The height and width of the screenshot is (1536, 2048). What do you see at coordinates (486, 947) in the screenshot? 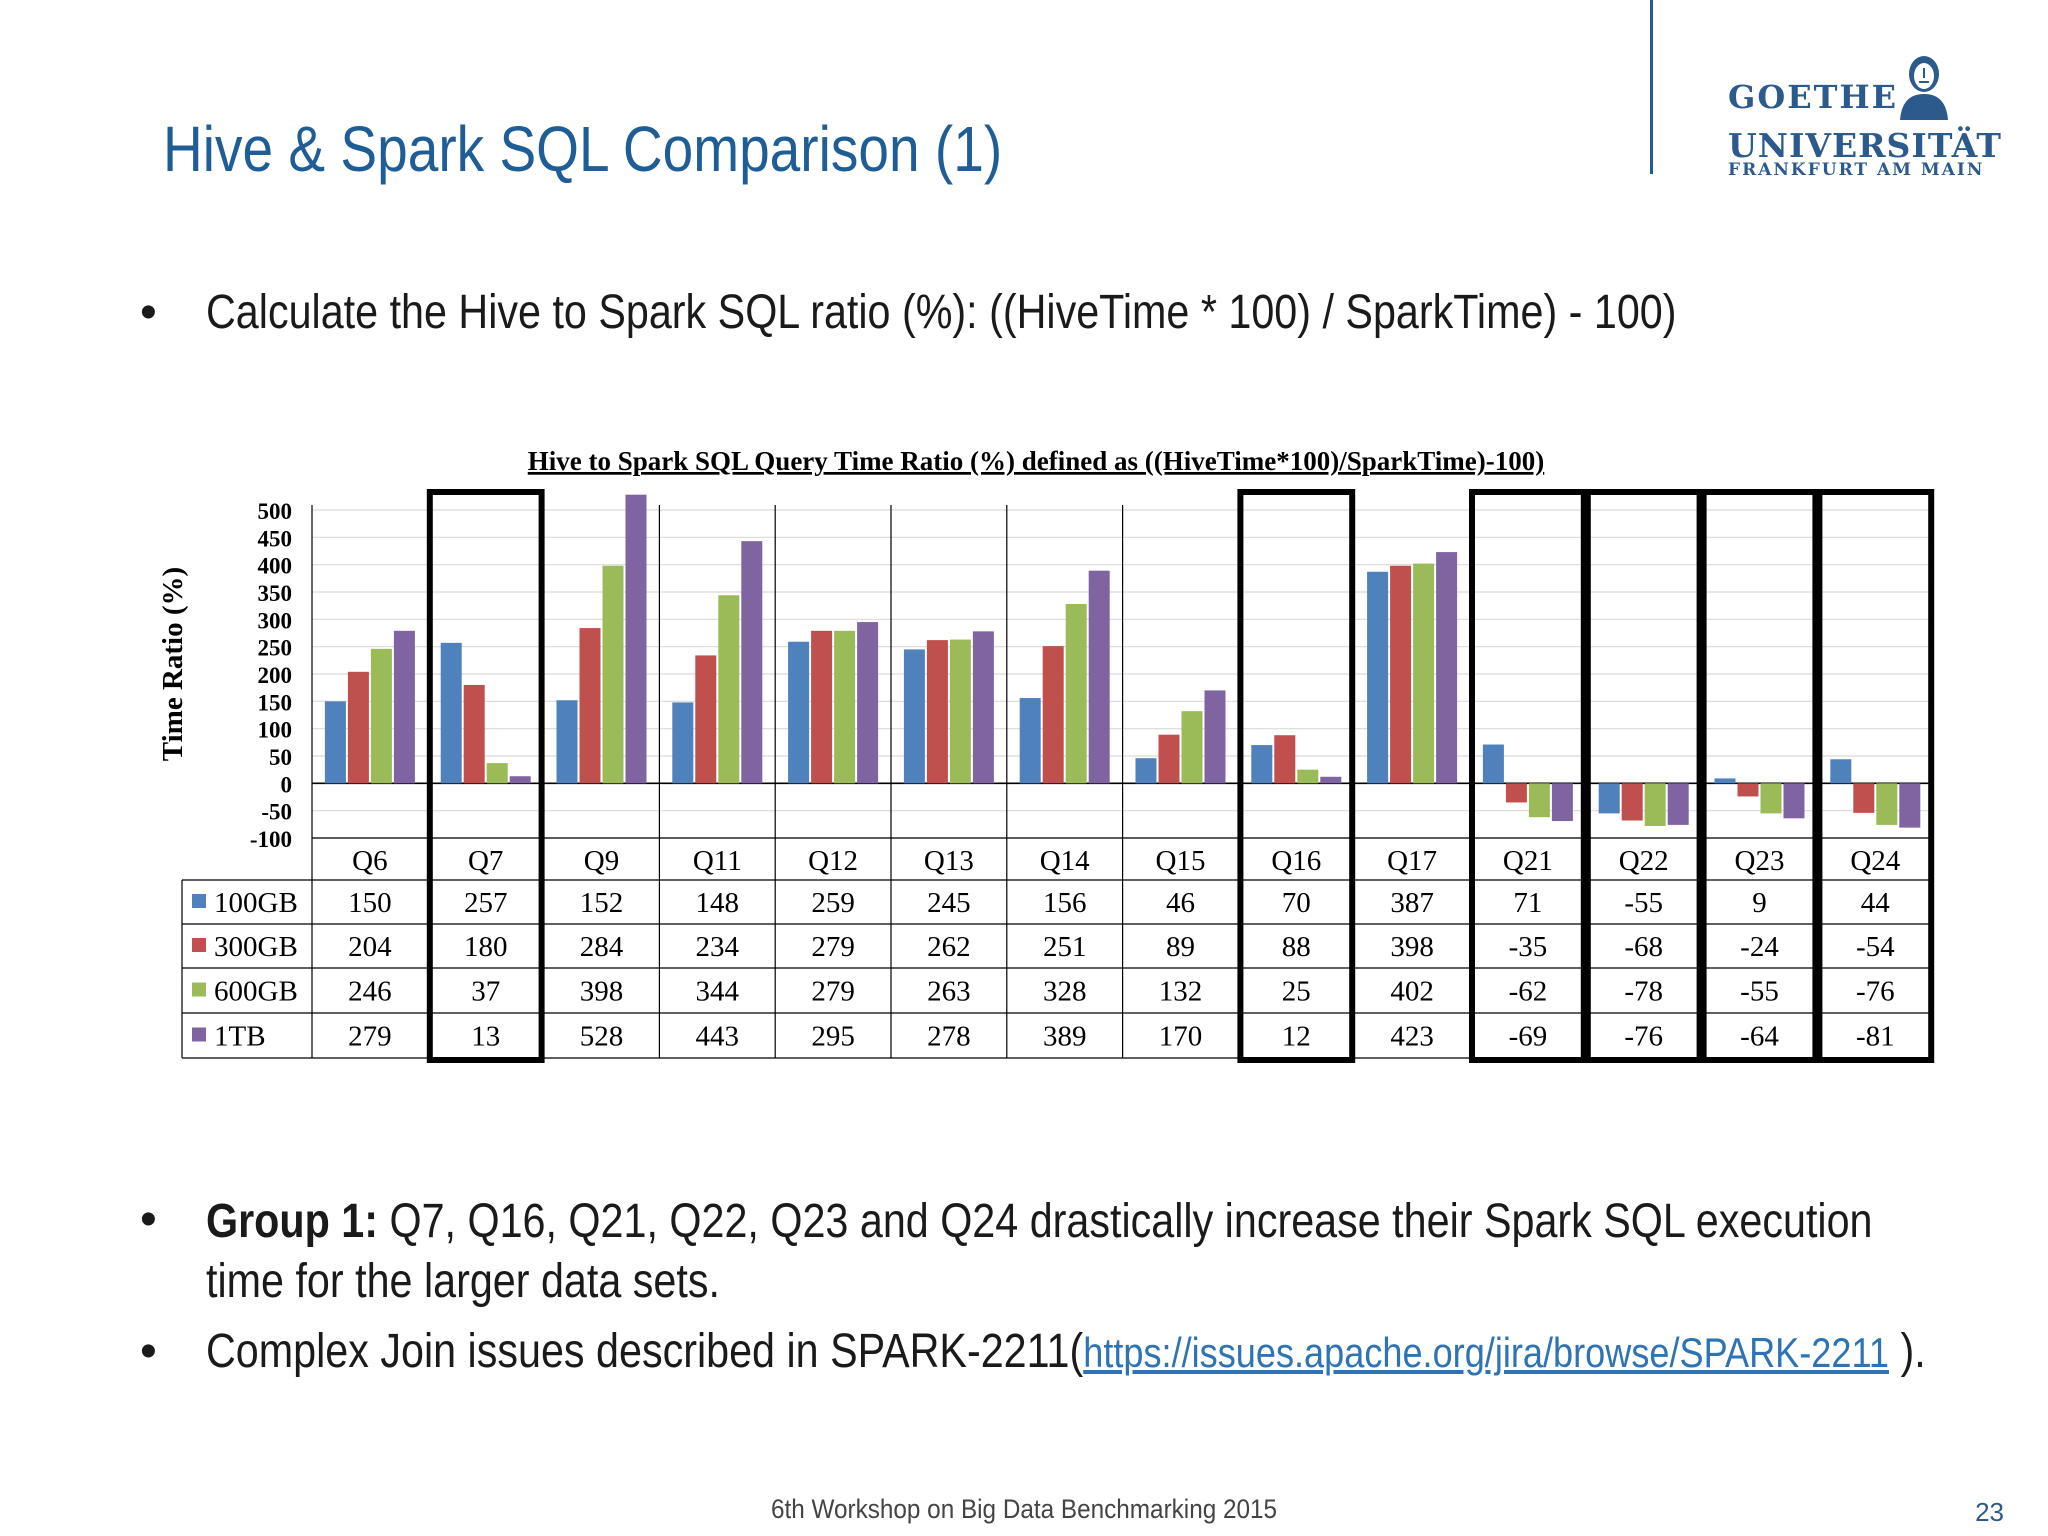
I see `data-value: 180` at bounding box center [486, 947].